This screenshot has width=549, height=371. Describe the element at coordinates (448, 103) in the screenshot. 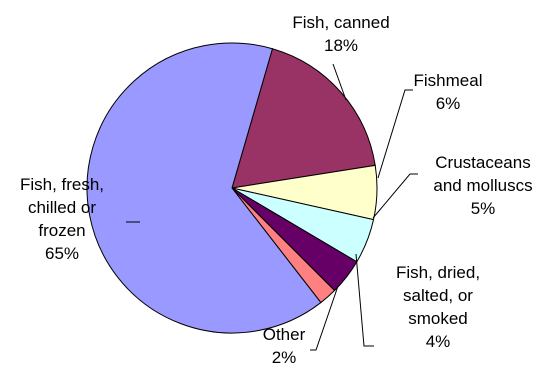

I see `slice-value-label: 6%` at that location.